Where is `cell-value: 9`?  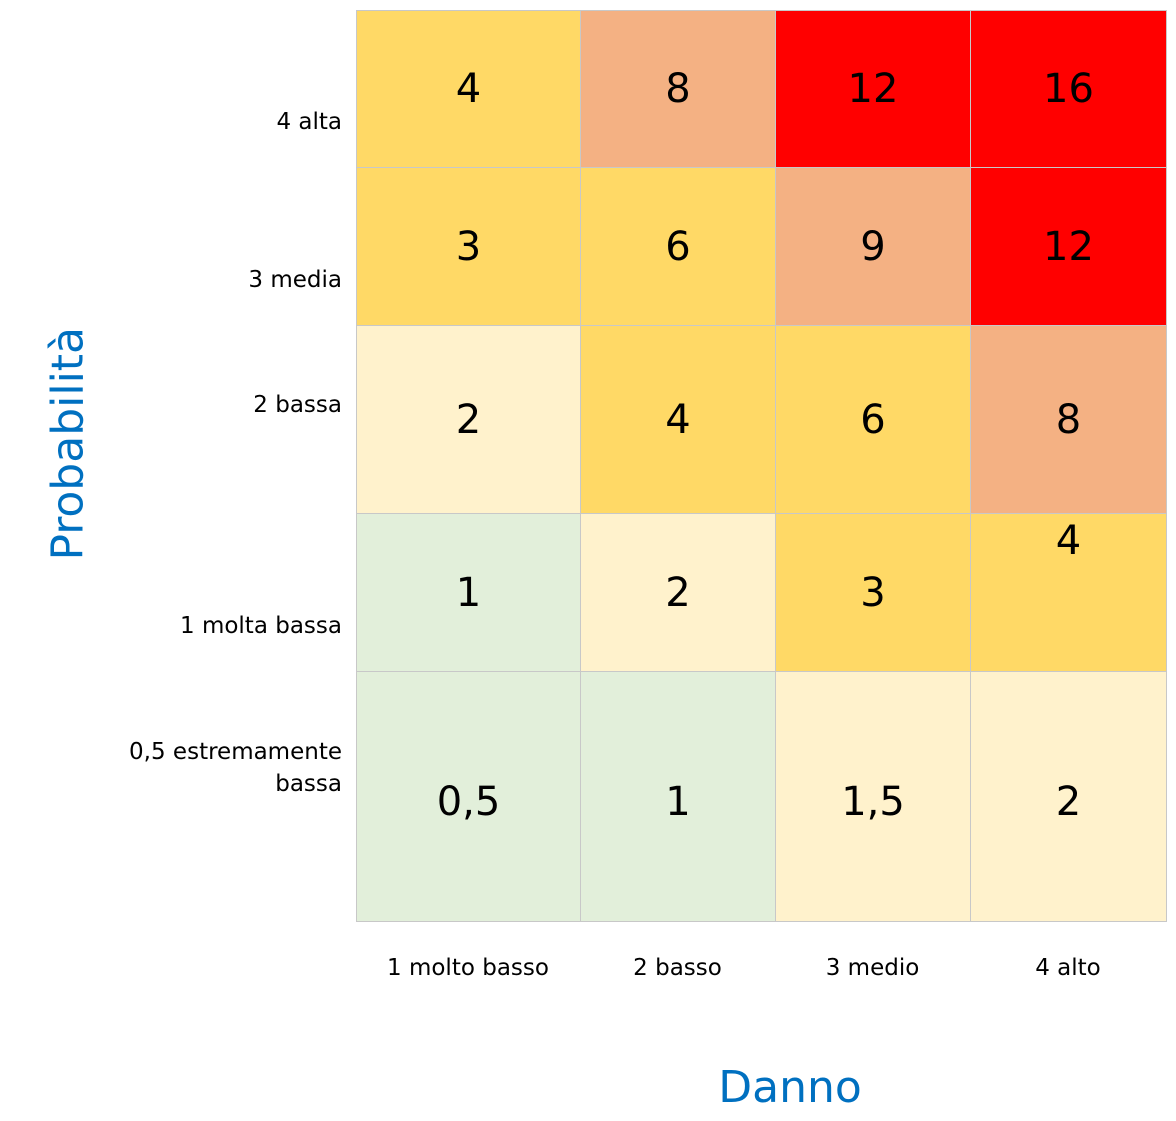
cell-value: 9 is located at coordinates (873, 246).